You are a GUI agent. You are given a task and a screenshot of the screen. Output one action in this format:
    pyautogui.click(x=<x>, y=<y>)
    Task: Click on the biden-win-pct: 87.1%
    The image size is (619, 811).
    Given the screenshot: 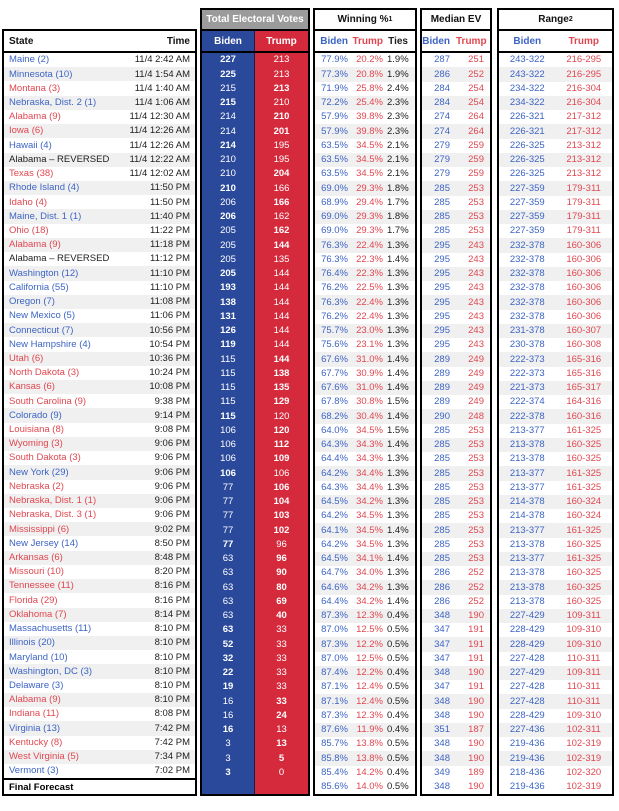 What is the action you would take?
    pyautogui.click(x=334, y=701)
    